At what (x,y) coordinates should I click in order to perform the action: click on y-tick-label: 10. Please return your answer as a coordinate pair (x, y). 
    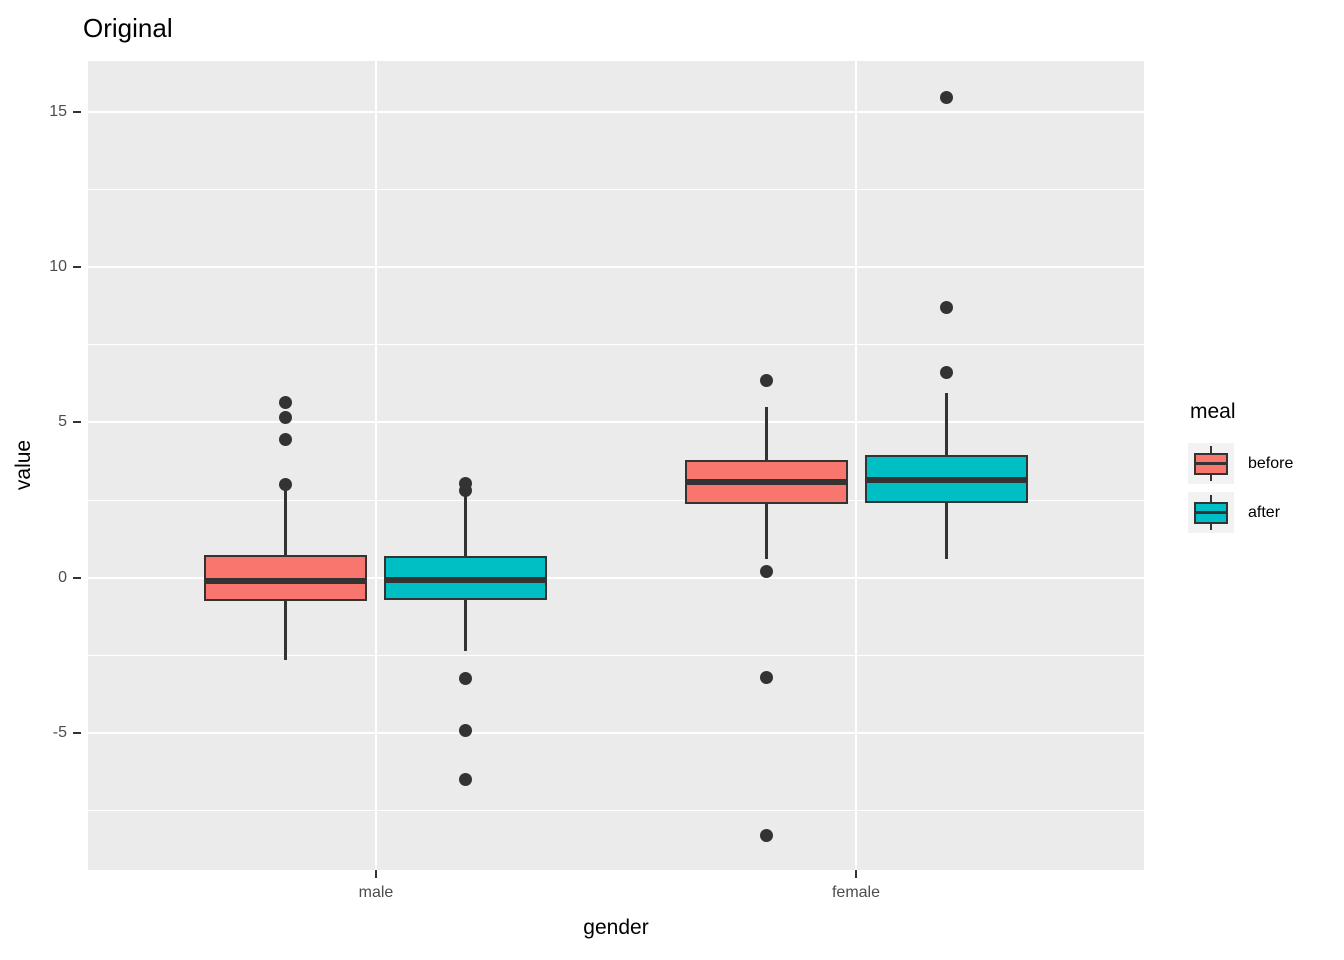
    Looking at the image, I should click on (58, 267).